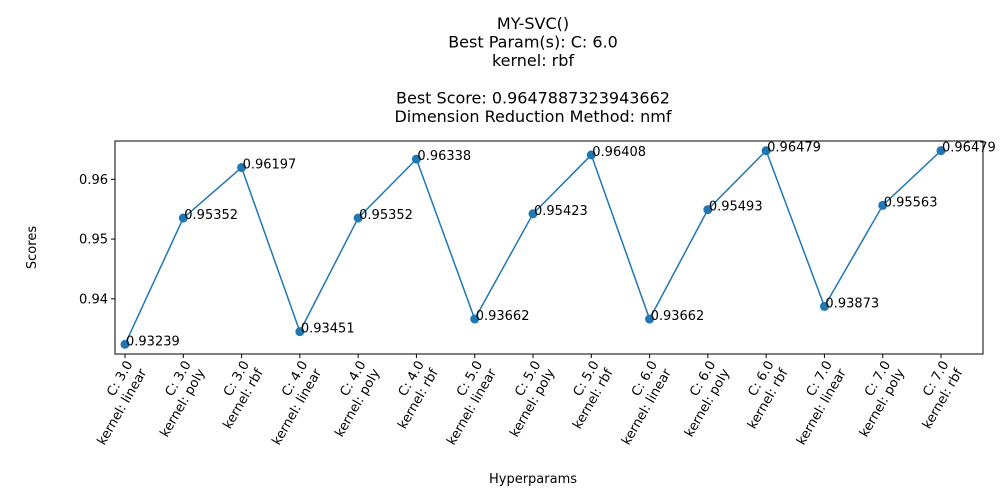 Image resolution: width=1000 pixels, height=500 pixels. What do you see at coordinates (533, 42) in the screenshot?
I see `title-line: Best Param(s): C: 6.0` at bounding box center [533, 42].